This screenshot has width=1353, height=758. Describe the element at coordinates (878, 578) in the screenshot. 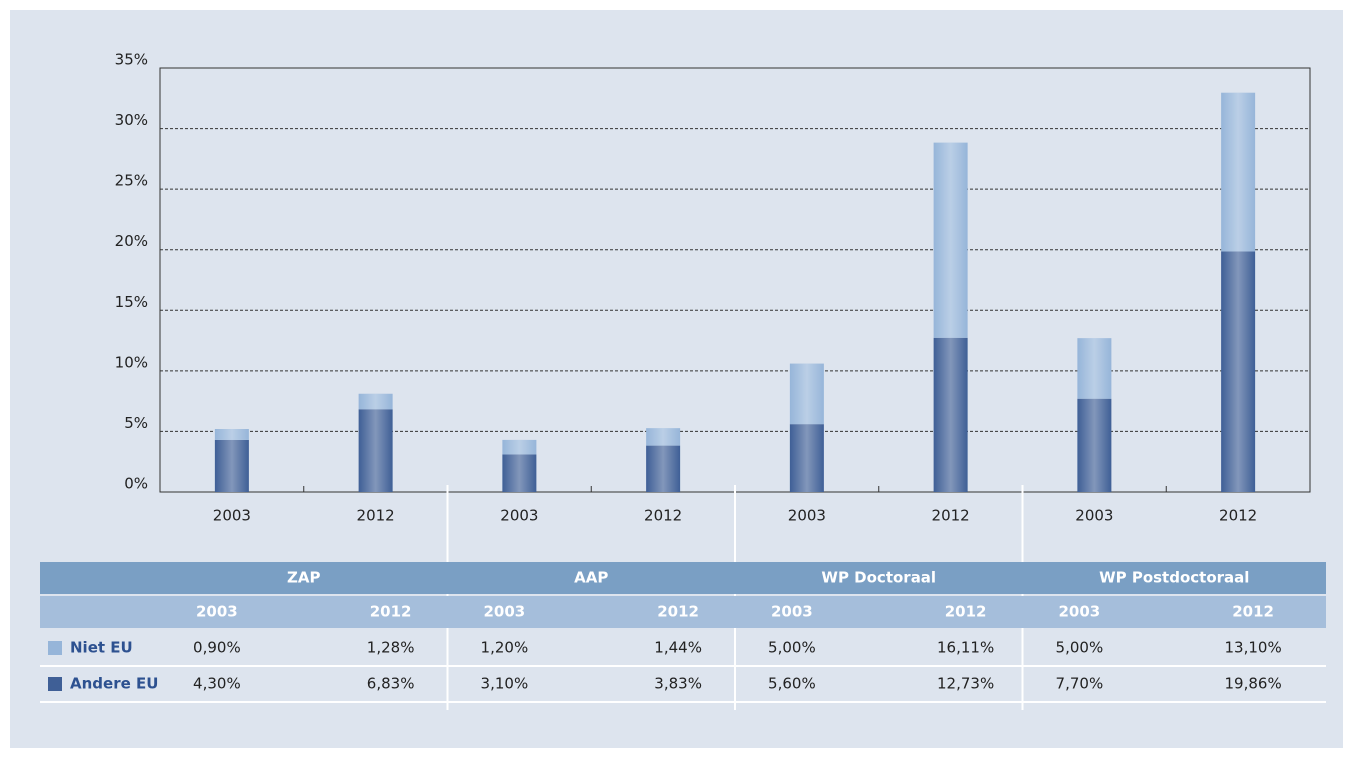

I see `group-header: WP Doctoraal` at that location.